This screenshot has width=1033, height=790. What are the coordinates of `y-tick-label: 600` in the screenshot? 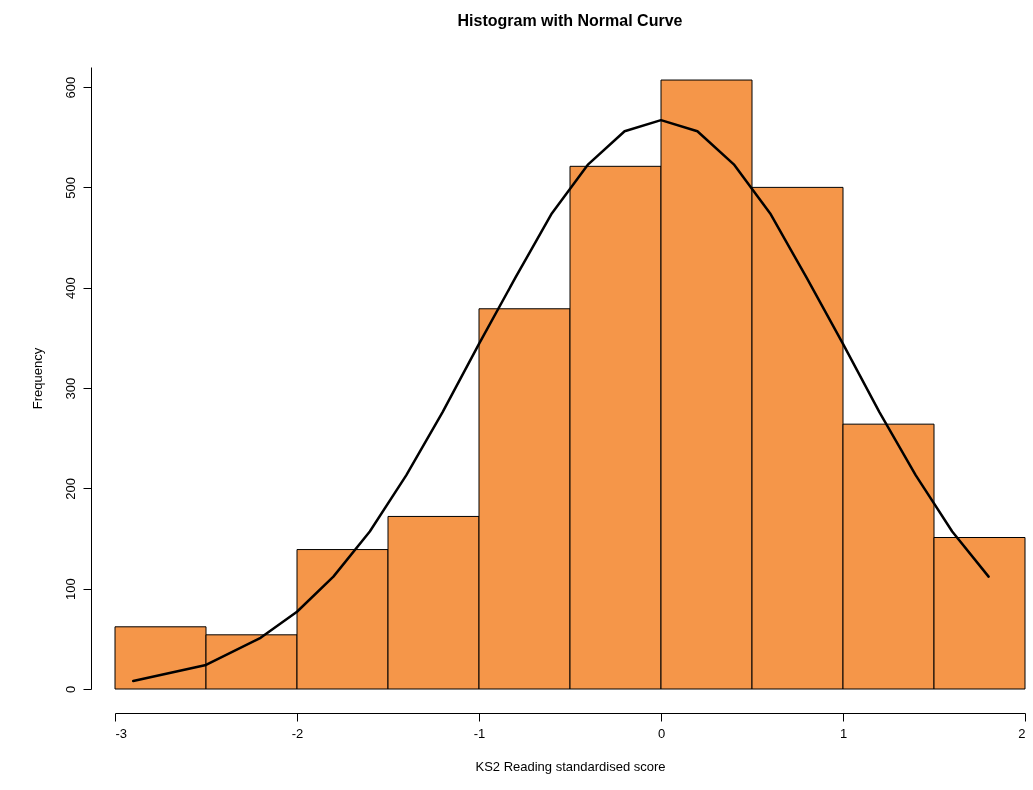 It's located at (70, 87).